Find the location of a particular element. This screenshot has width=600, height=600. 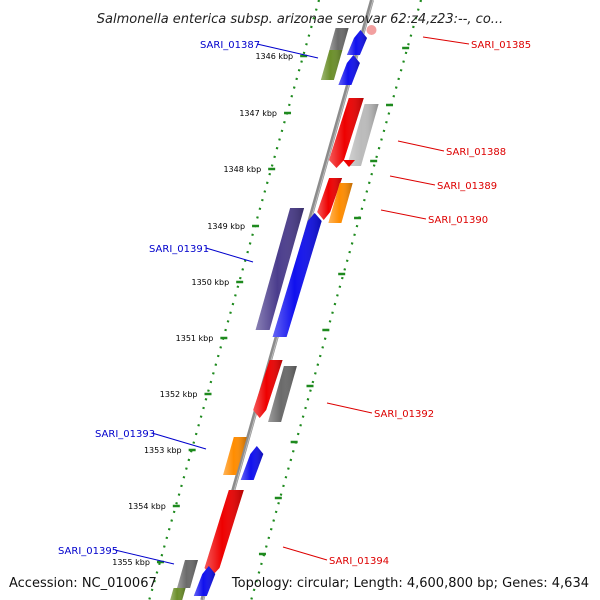

tick-label: 1354 kbp is located at coordinates (147, 506).